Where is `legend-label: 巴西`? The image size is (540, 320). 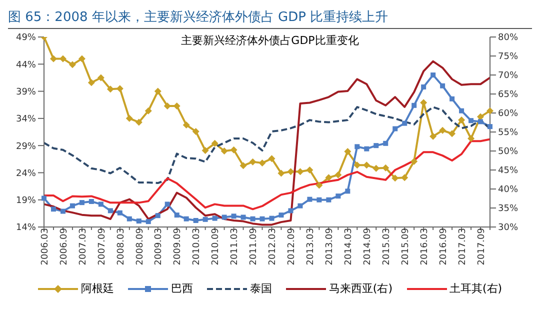 legend-label: 巴西 is located at coordinates (181, 288).